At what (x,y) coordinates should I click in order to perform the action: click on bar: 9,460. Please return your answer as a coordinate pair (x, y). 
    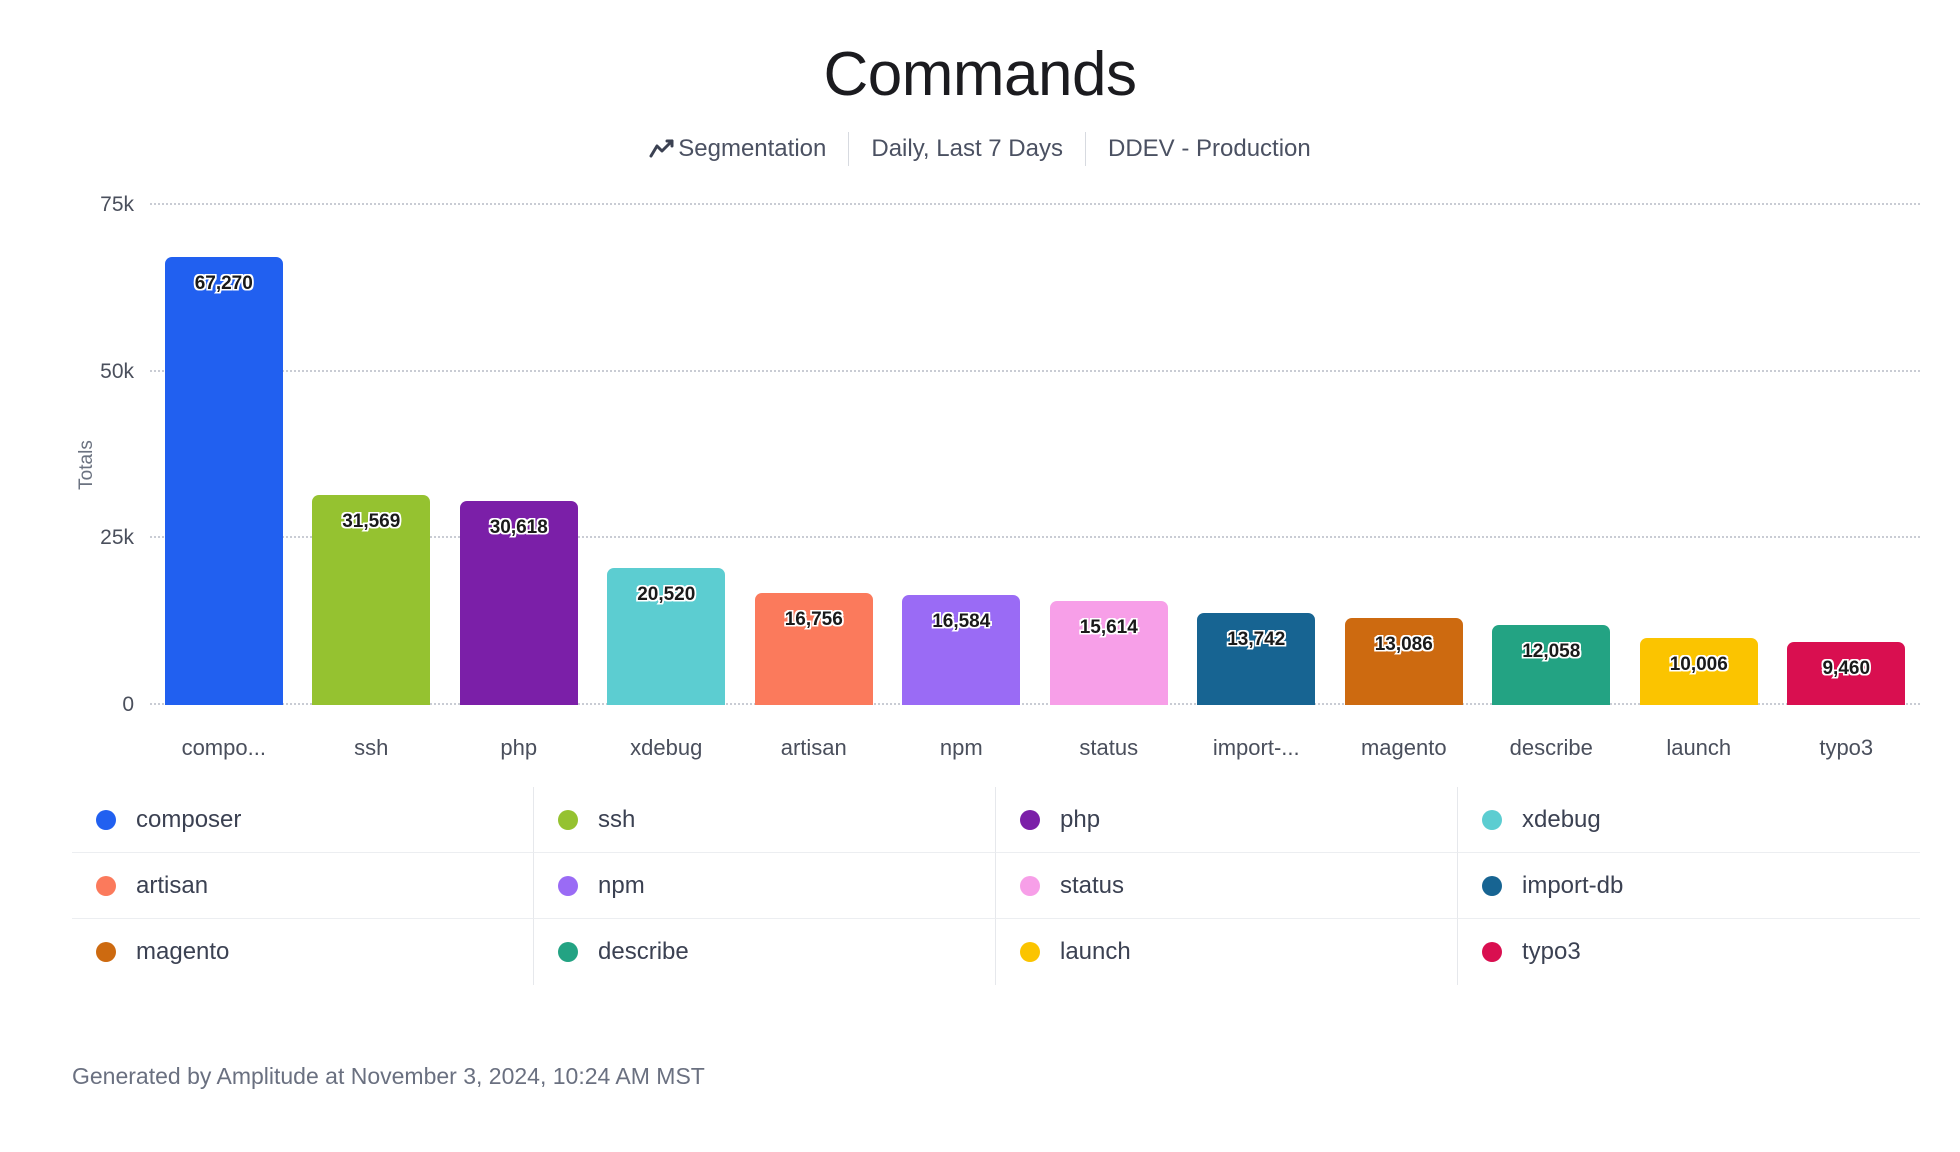
    Looking at the image, I should click on (1846, 674).